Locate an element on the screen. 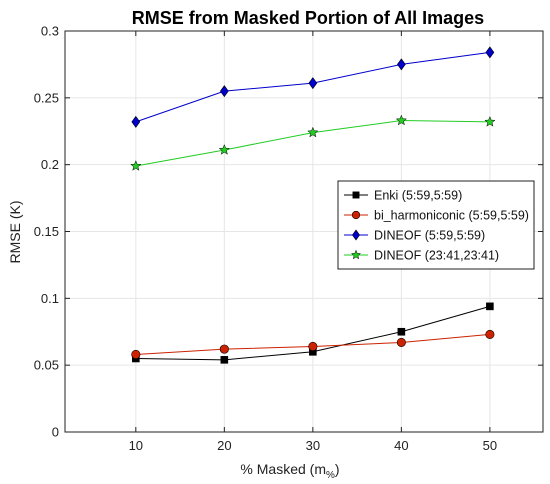  chart-title: RMSE from Masked Portion of All Images is located at coordinates (308, 18).